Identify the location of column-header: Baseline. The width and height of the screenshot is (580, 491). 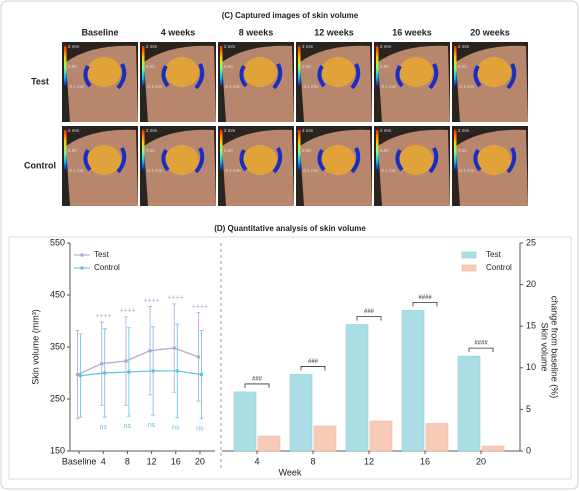
(99, 32).